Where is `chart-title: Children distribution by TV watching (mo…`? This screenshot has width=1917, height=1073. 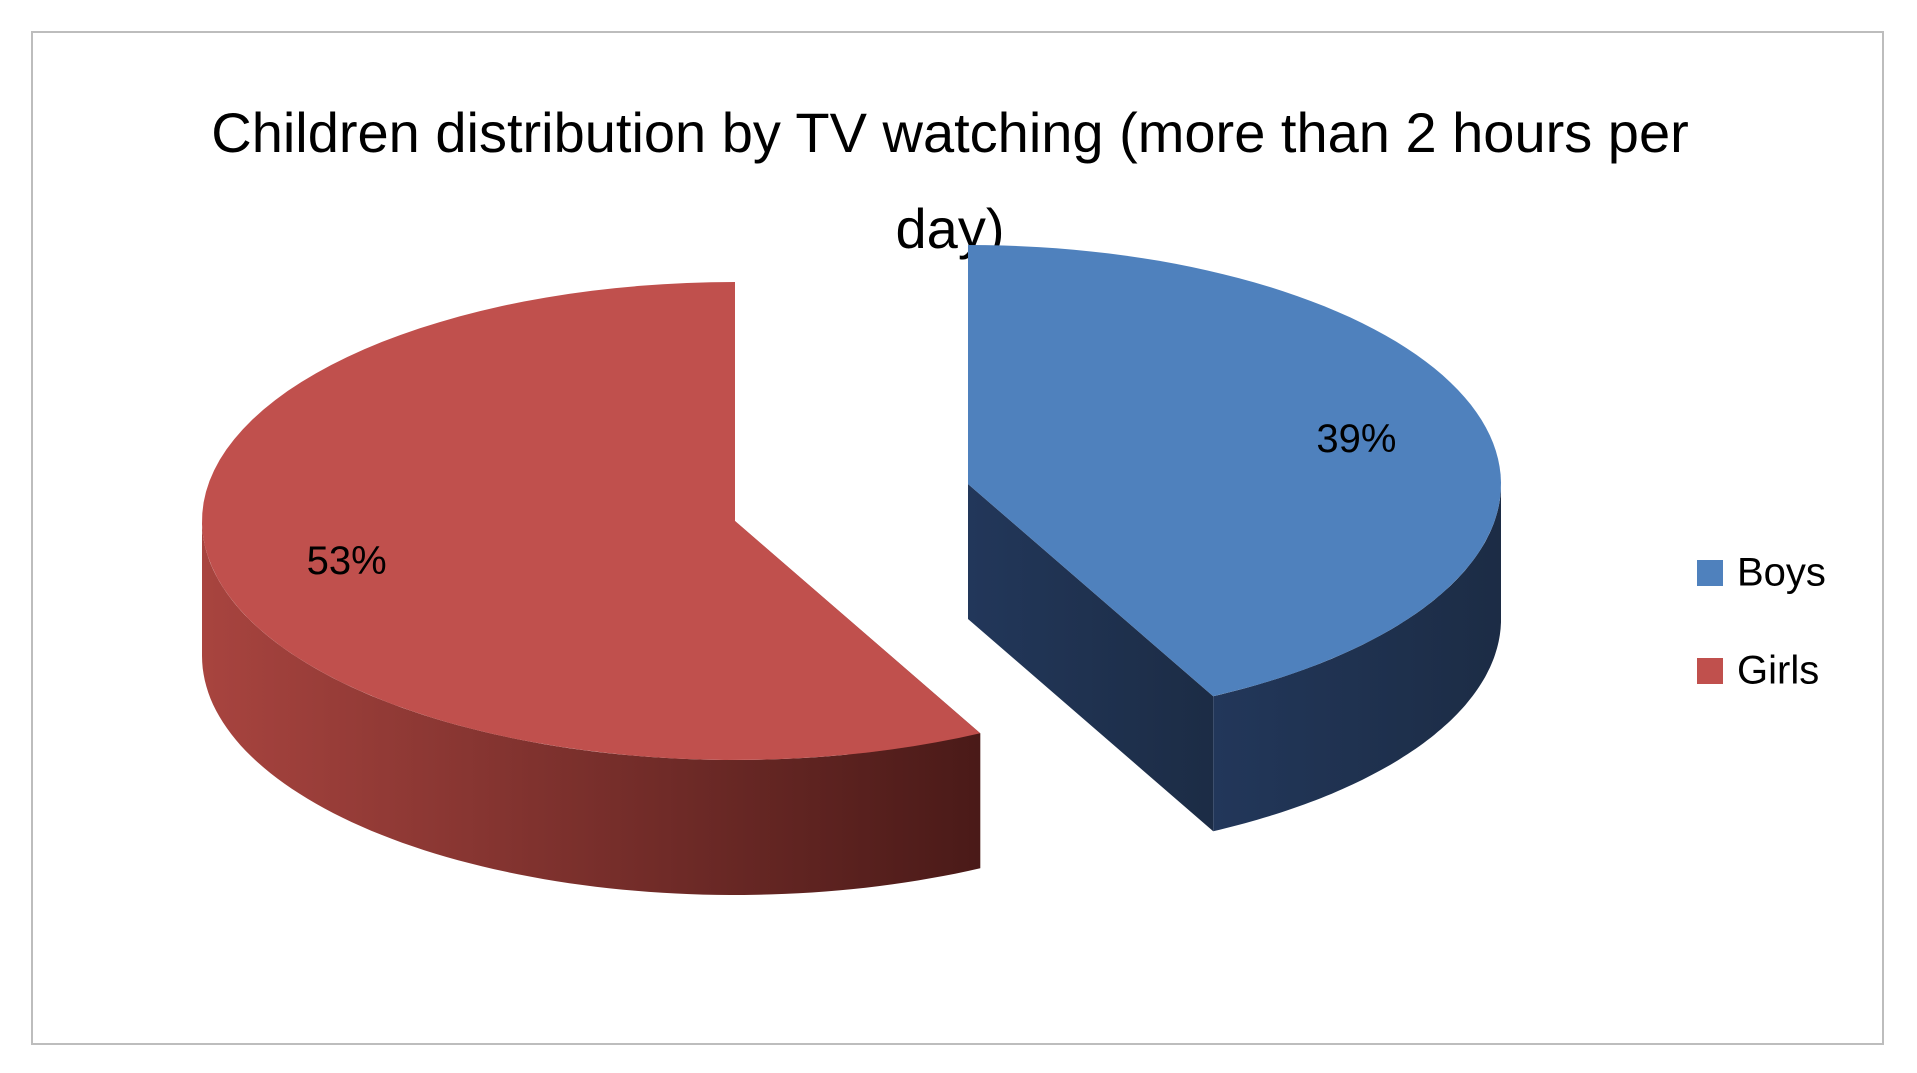 chart-title: Children distribution by TV watching (mo… is located at coordinates (950, 180).